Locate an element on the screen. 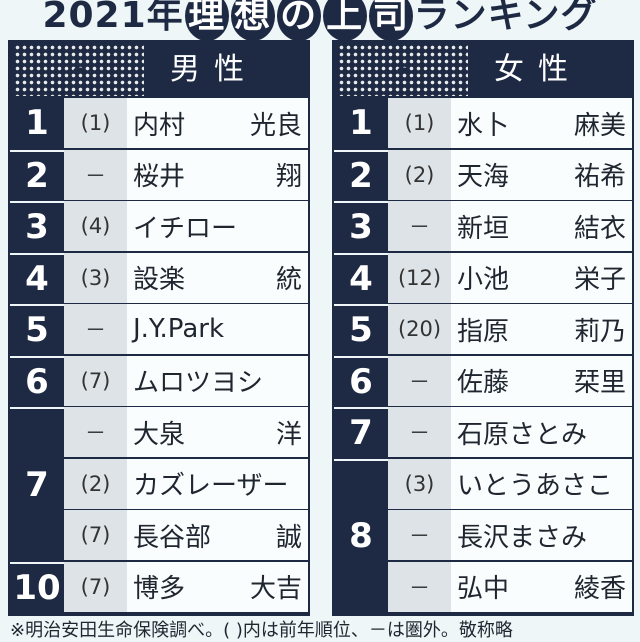 This screenshot has height=642, width=640. given-name: 結衣 is located at coordinates (599, 228).